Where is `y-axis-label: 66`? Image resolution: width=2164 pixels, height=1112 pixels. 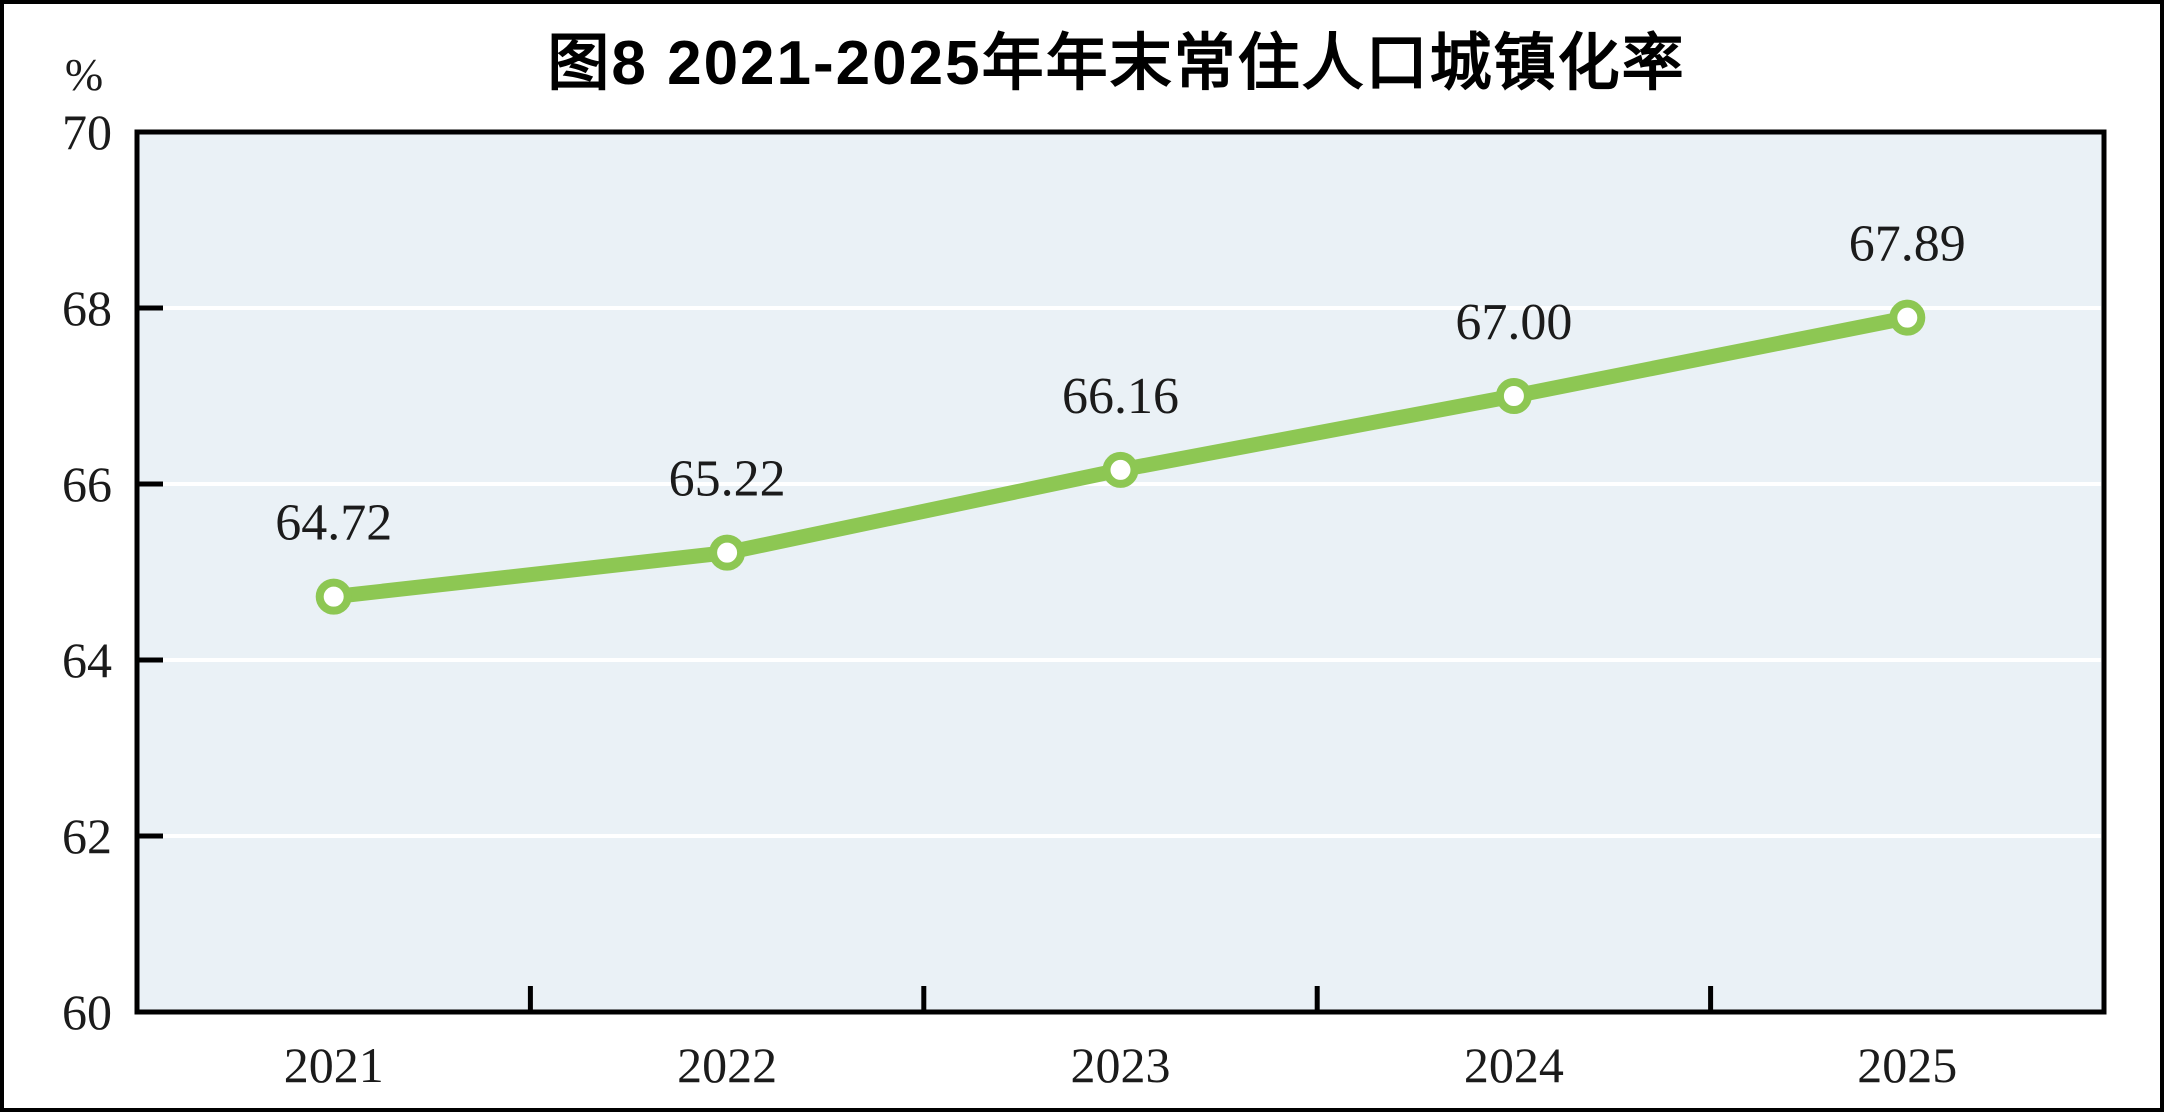
y-axis-label: 66 is located at coordinates (87, 484).